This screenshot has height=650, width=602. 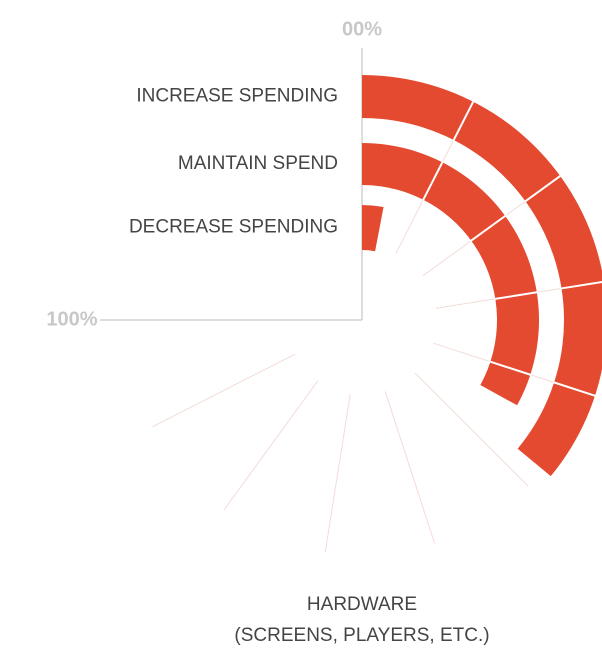 What do you see at coordinates (258, 163) in the screenshot?
I see `legend-label: MAINTAIN SPEND` at bounding box center [258, 163].